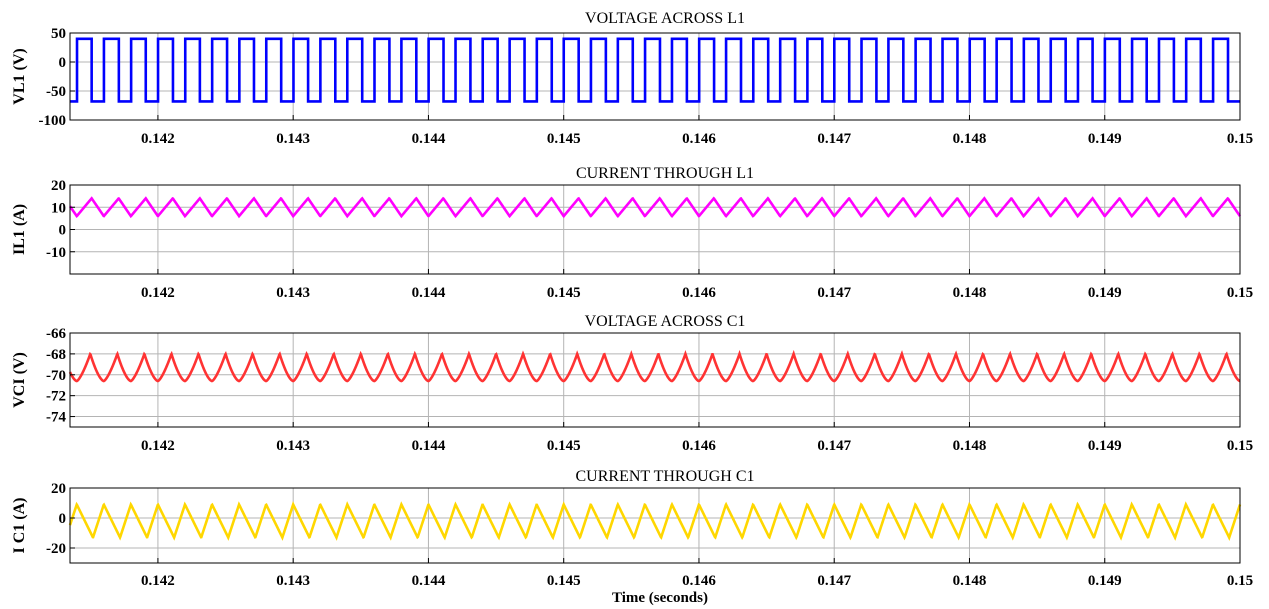  Describe the element at coordinates (53, 121) in the screenshot. I see `y-tick-label: -100` at that location.